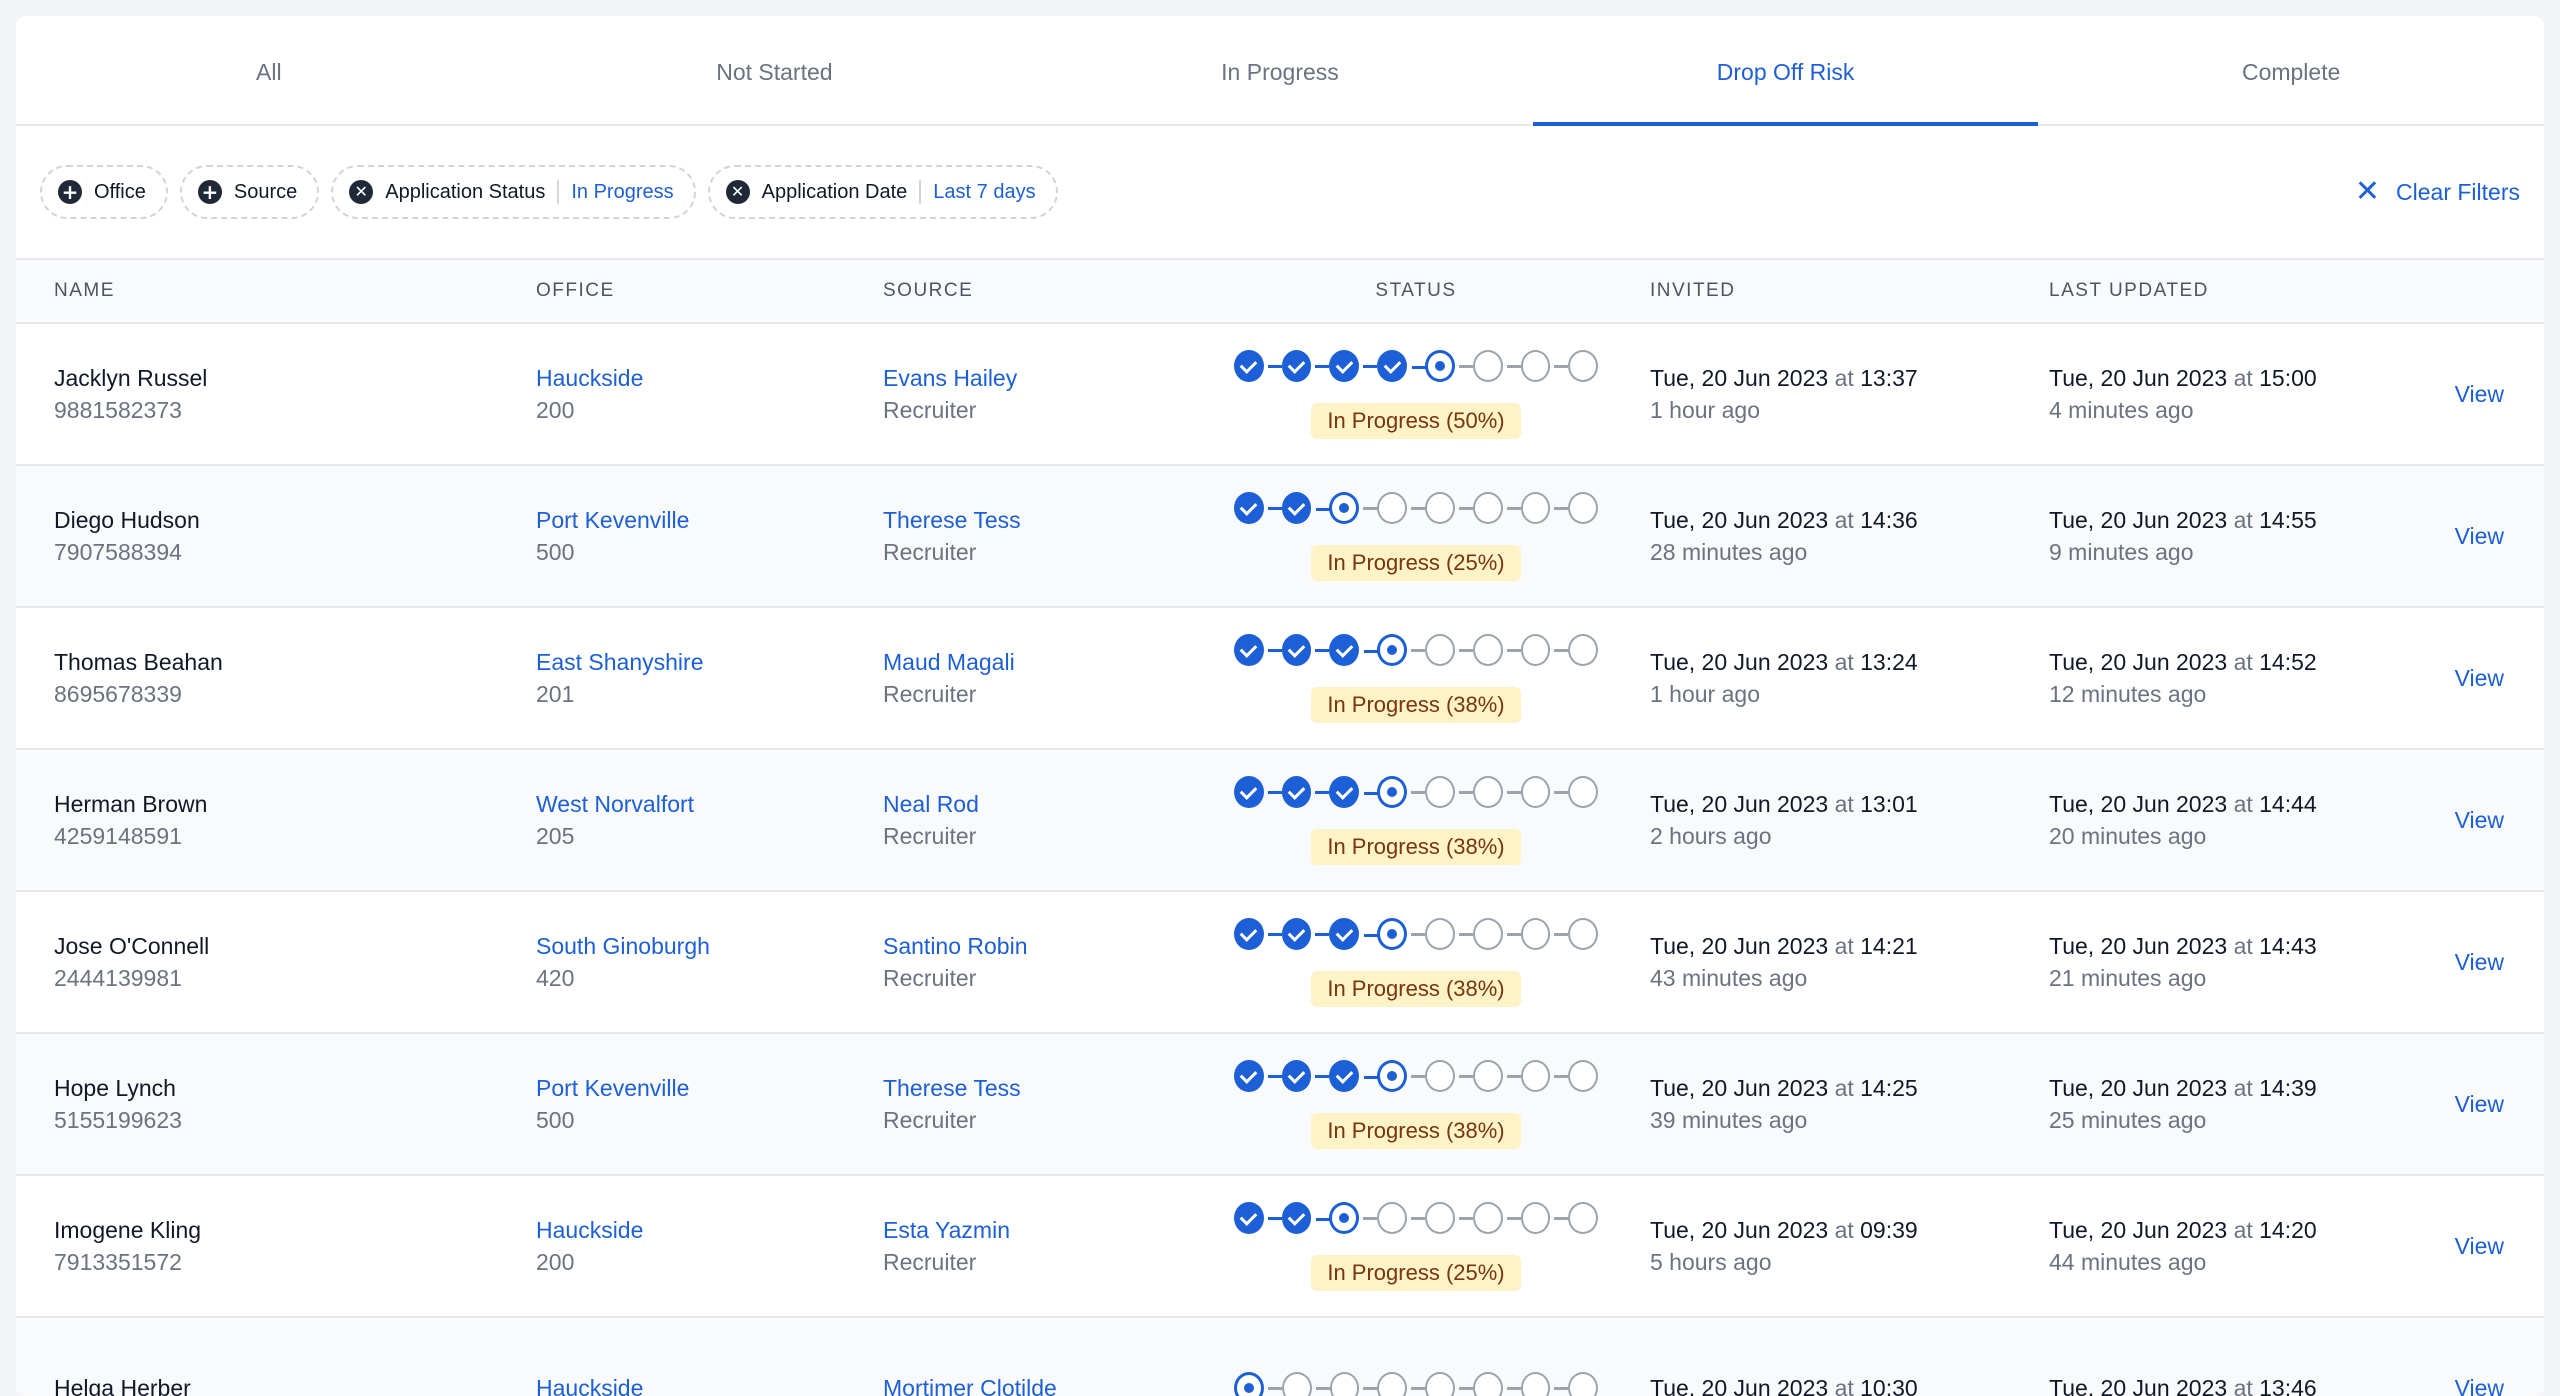 The image size is (2560, 1396). I want to click on source-link: Evans Hailey, so click(950, 378).